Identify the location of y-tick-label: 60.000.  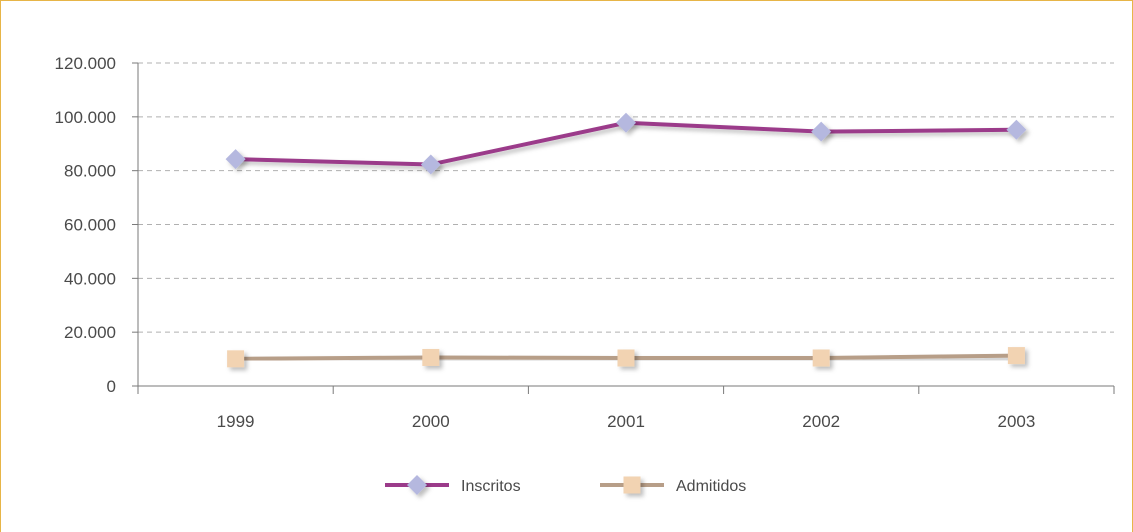
(90, 225).